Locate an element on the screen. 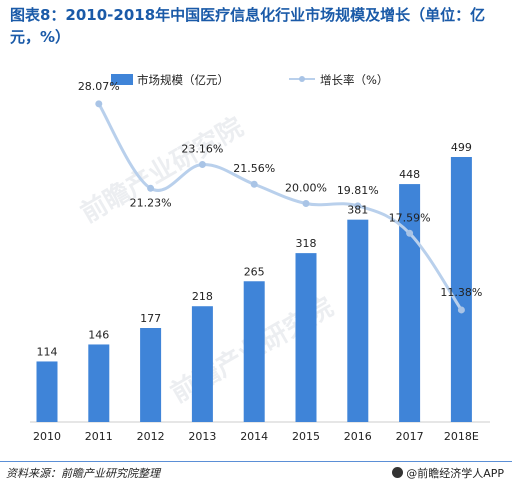  rate-point-2012 is located at coordinates (151, 188).